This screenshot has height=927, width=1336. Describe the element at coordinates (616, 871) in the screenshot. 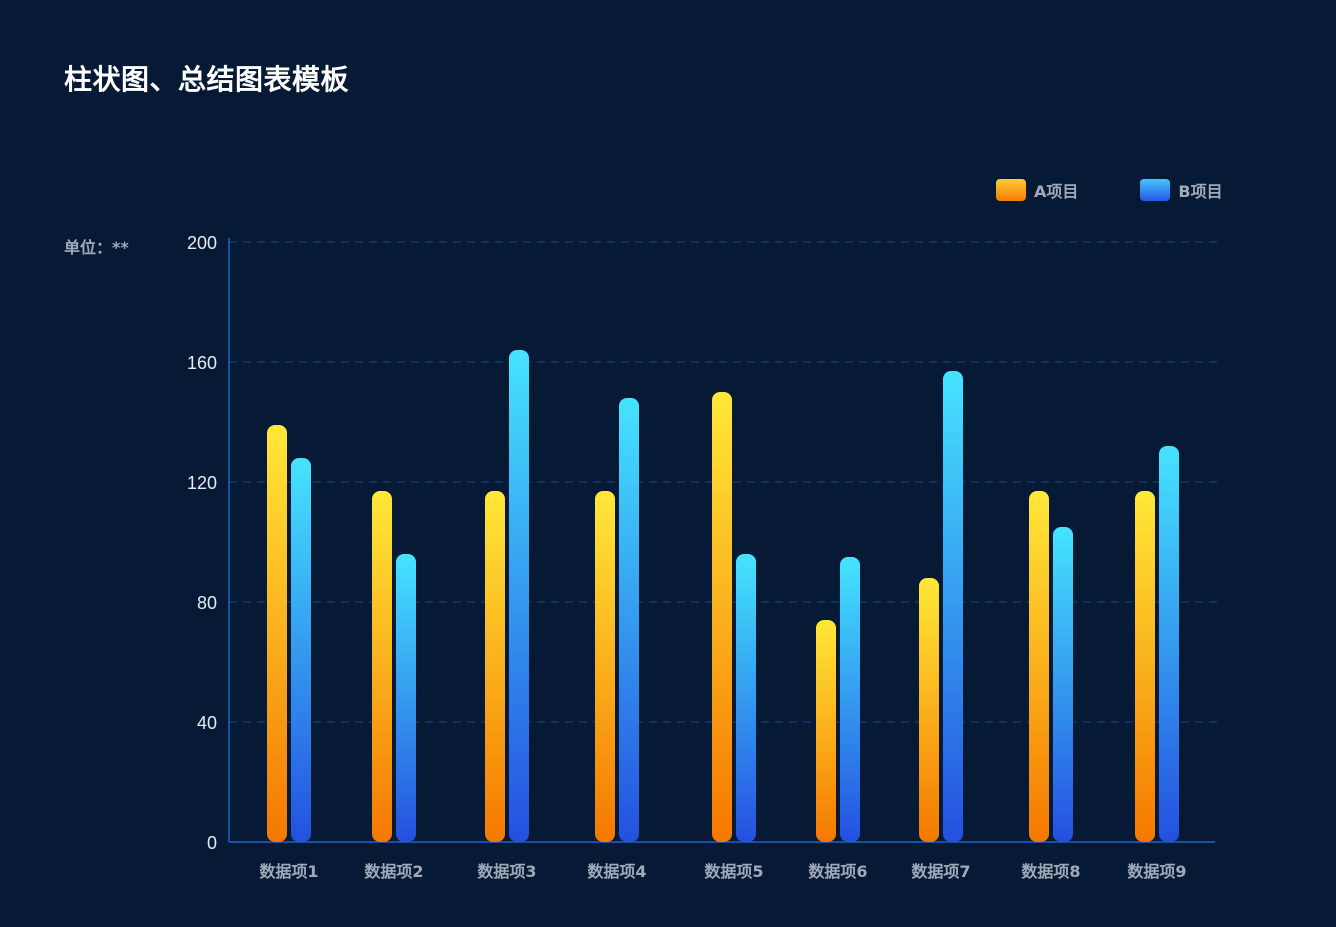

I see `x-category-label-4: 数据项4` at that location.